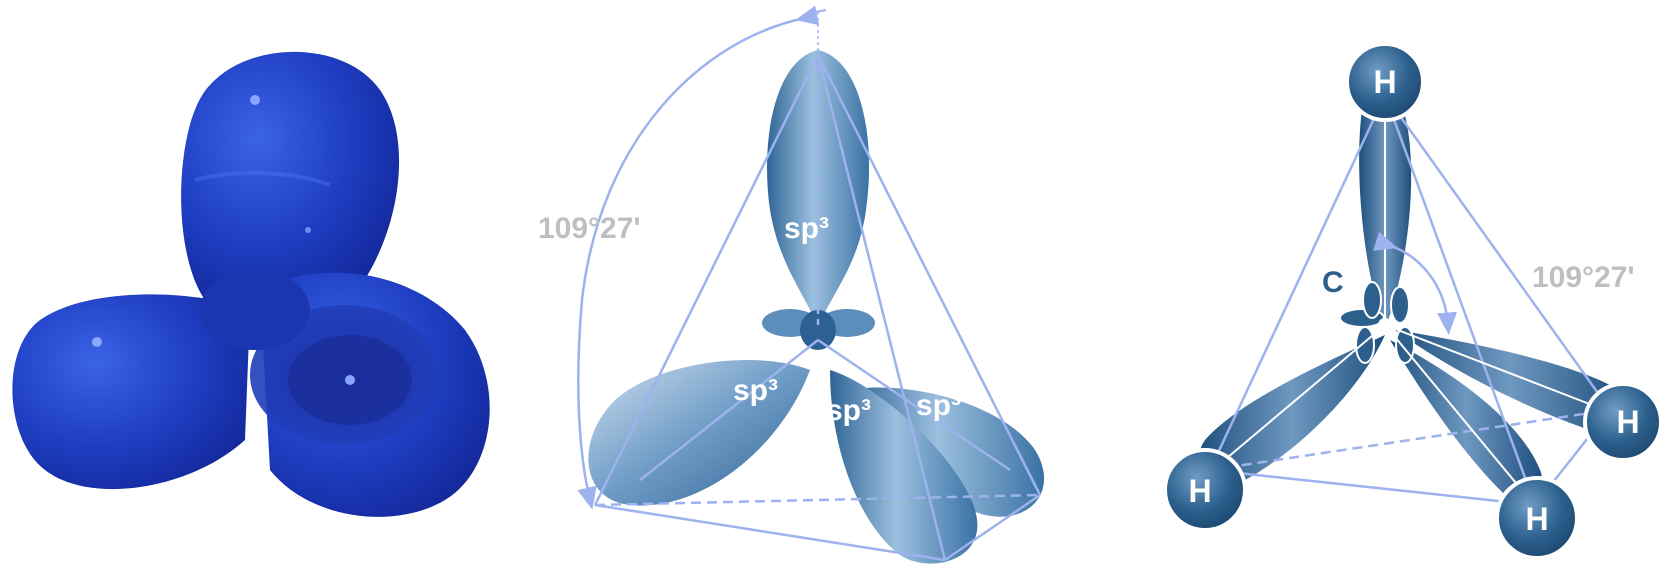  I want to click on methane-angle-arc, so click(1415, 283).